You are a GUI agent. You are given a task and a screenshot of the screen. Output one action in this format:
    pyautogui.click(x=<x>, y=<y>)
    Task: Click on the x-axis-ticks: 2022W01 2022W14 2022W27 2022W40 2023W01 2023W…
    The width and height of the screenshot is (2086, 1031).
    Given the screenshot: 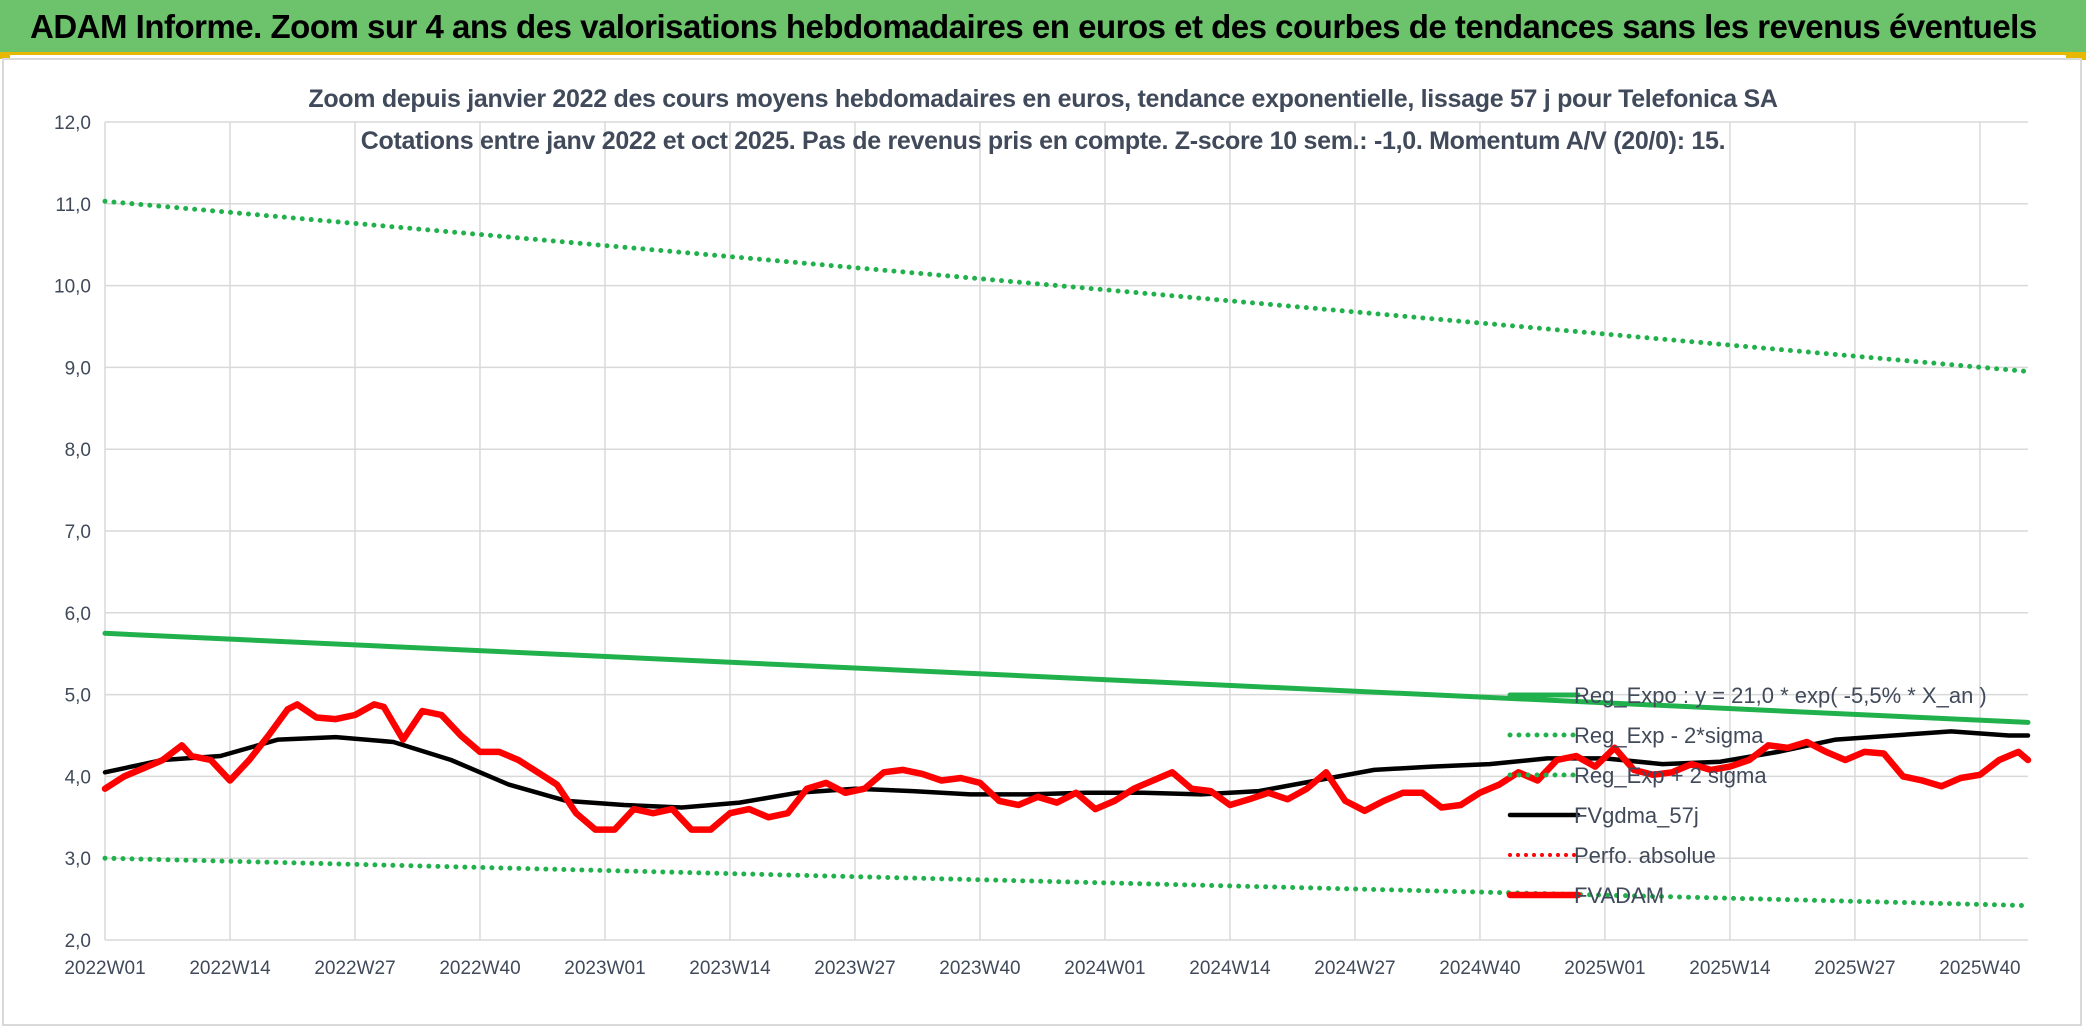 What is the action you would take?
    pyautogui.click(x=1042, y=968)
    